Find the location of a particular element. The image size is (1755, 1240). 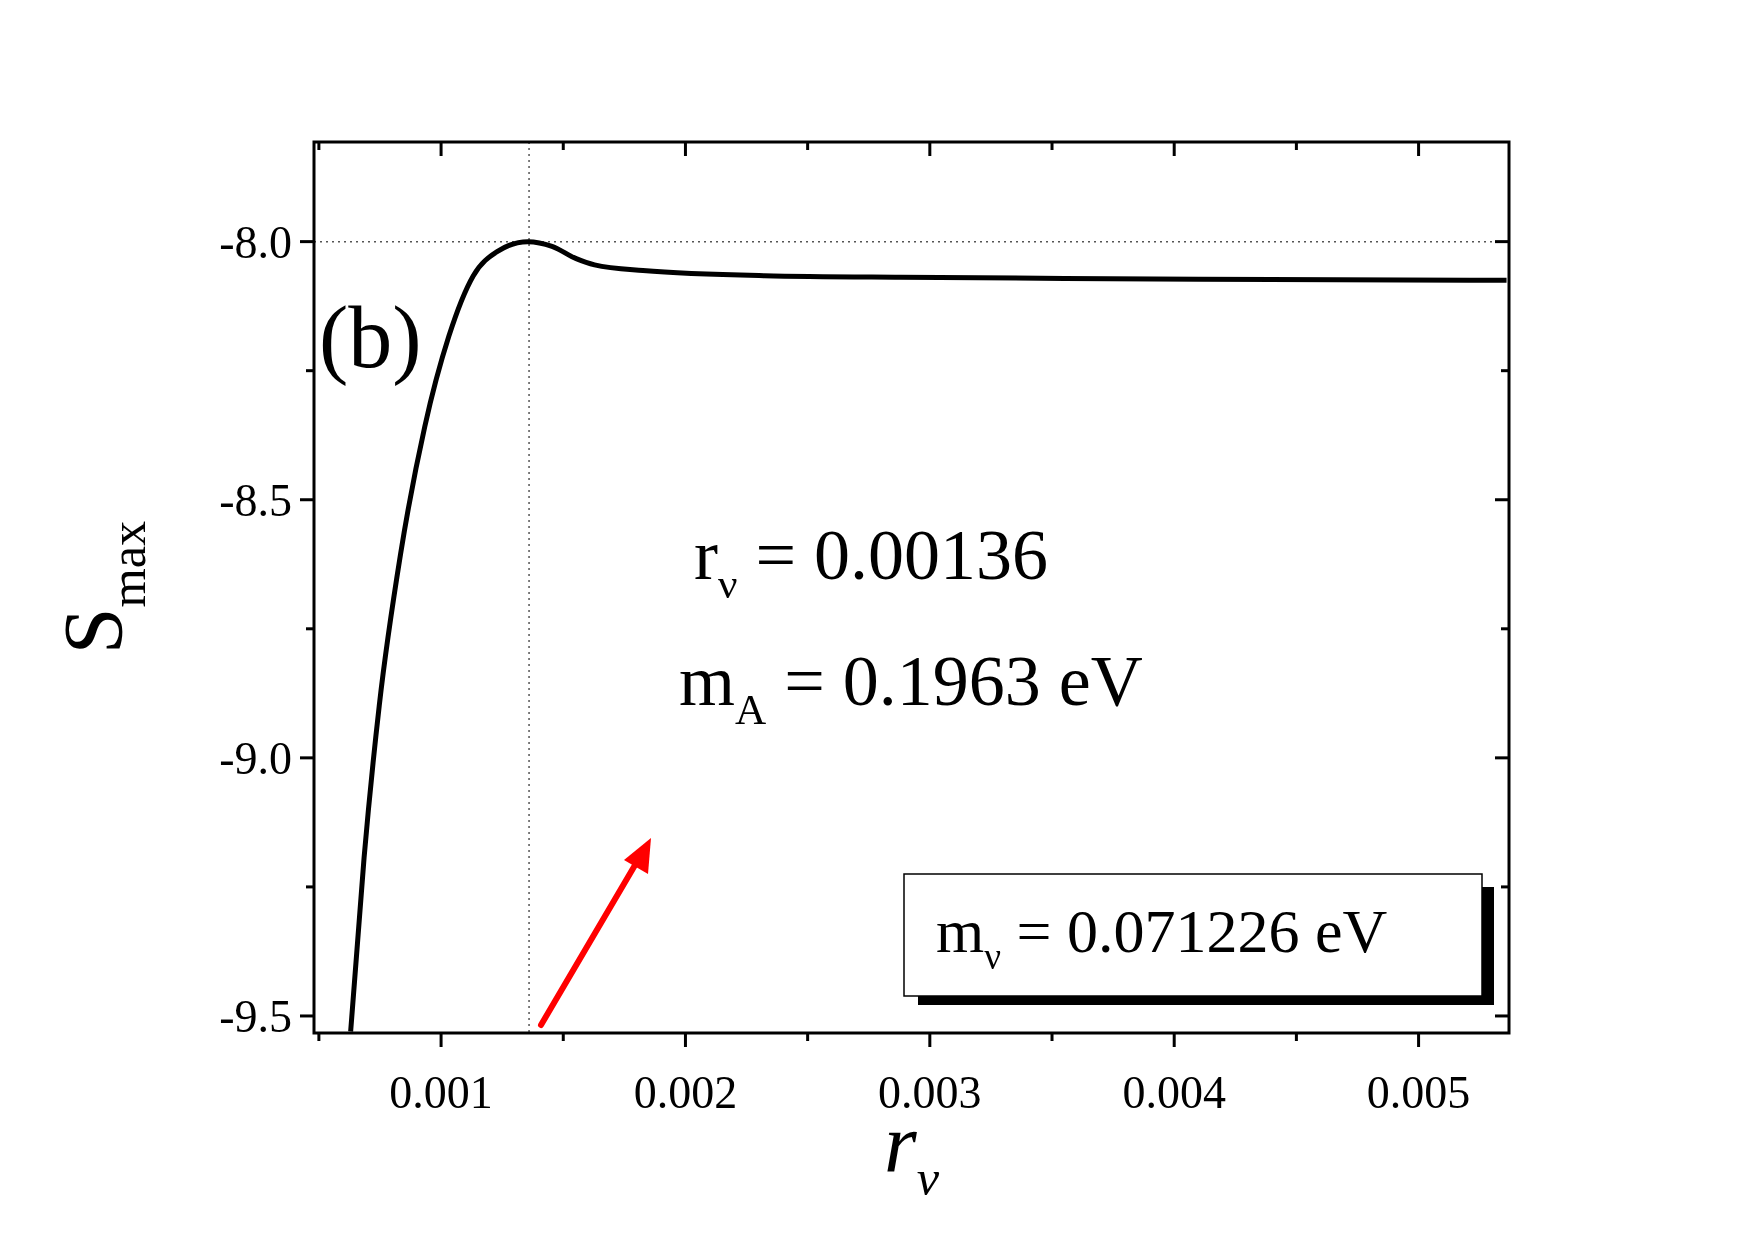

y-tick-label: -9.5 is located at coordinates (255, 1016).